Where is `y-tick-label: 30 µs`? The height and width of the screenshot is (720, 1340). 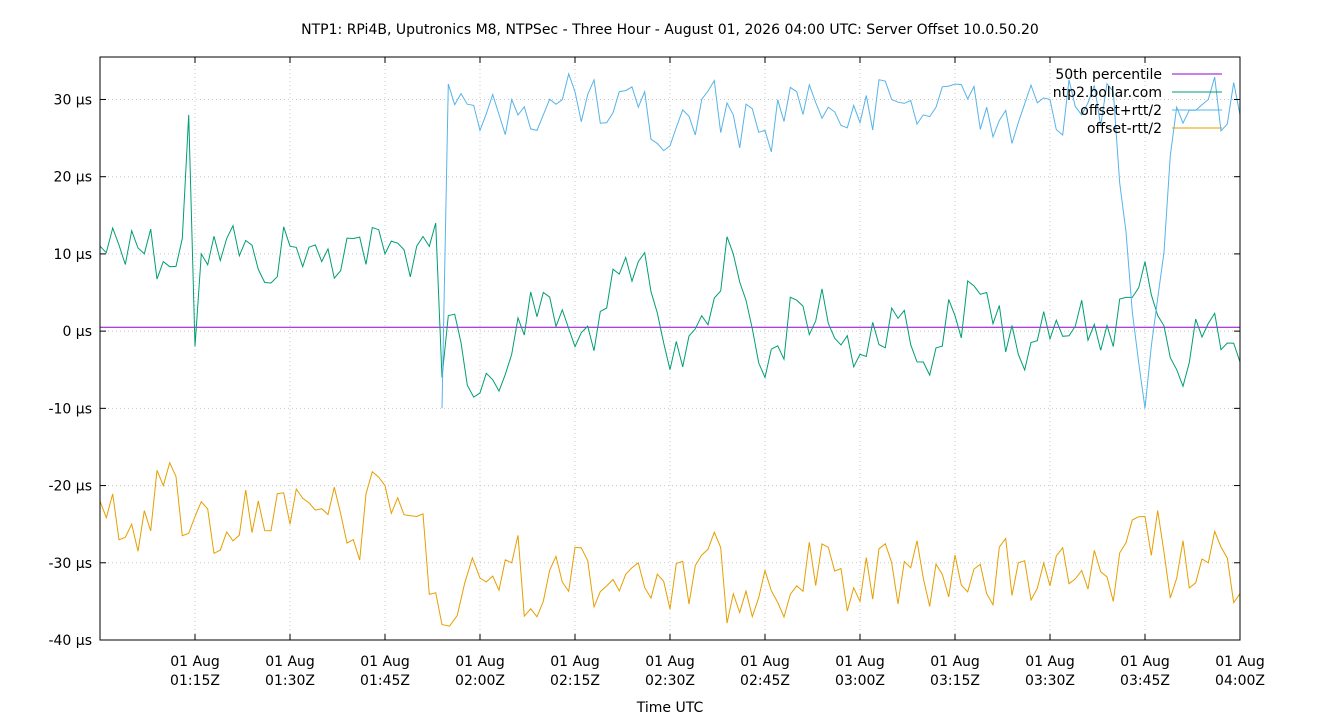 y-tick-label: 30 µs is located at coordinates (73, 100).